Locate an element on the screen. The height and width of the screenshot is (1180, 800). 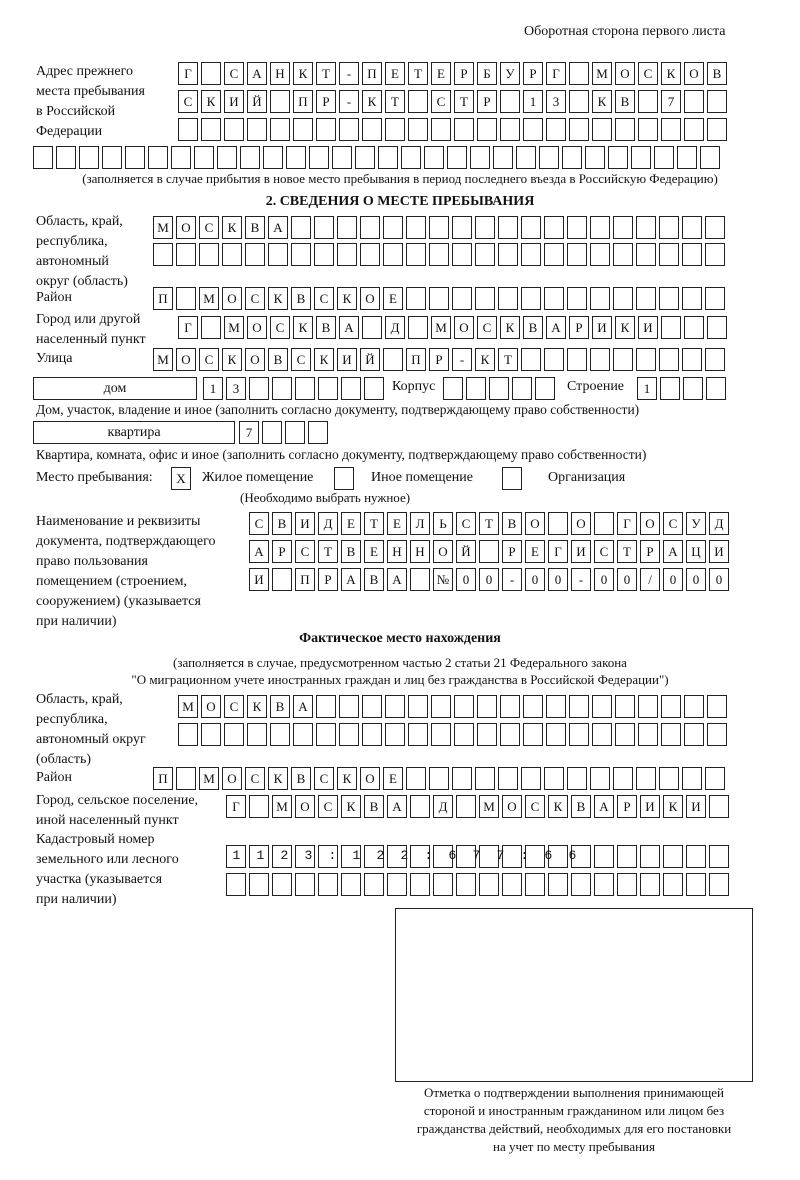
building-row: 1 is located at coordinates (683, 388).